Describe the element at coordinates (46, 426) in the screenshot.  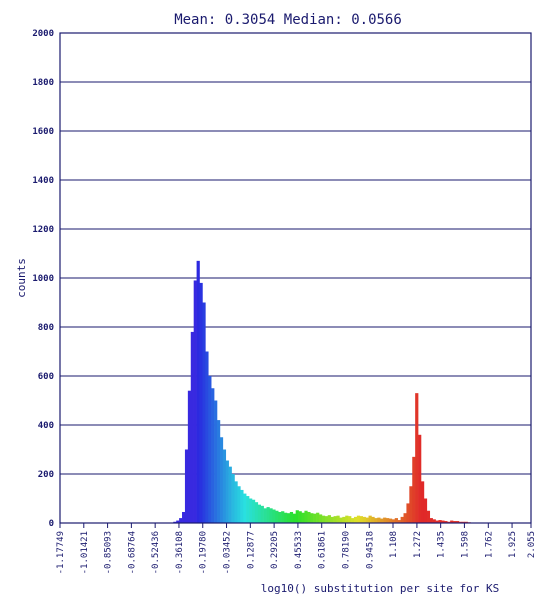
I see `y-tick-label: 400` at that location.